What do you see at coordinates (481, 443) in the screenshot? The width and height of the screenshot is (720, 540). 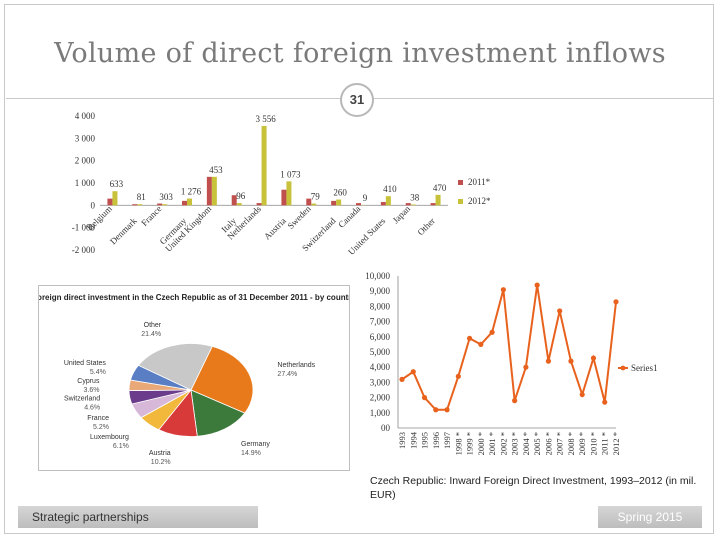 I see `line-x-label: 2000 *` at bounding box center [481, 443].